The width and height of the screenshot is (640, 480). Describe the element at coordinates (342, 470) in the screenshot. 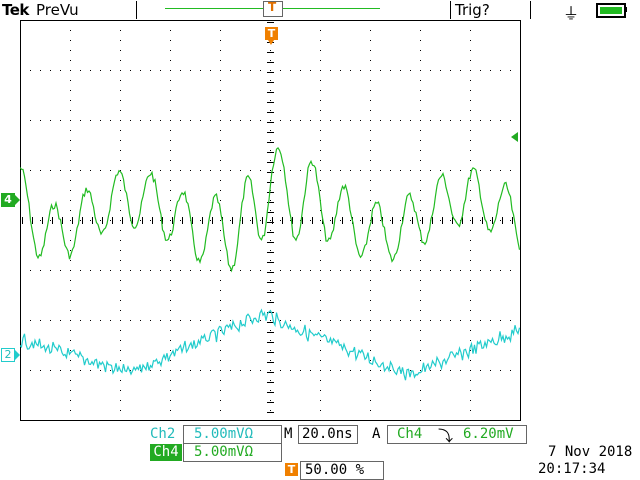

I see `trigger-position-box: 50.00 %` at that location.